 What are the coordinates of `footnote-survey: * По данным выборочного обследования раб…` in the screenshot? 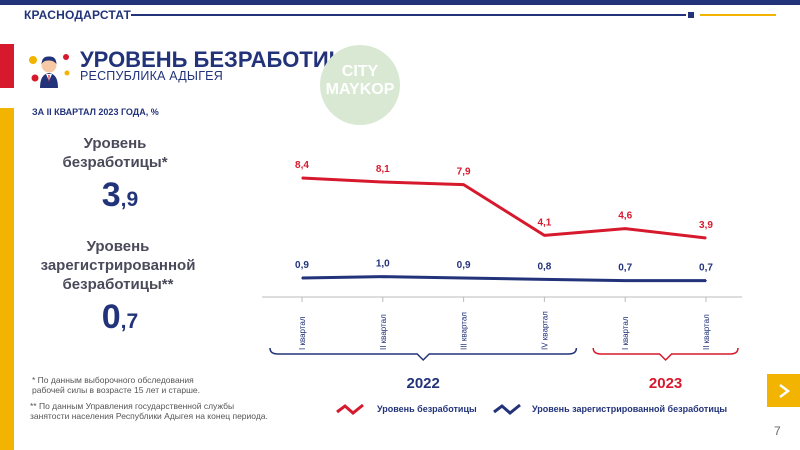 It's located at (116, 385).